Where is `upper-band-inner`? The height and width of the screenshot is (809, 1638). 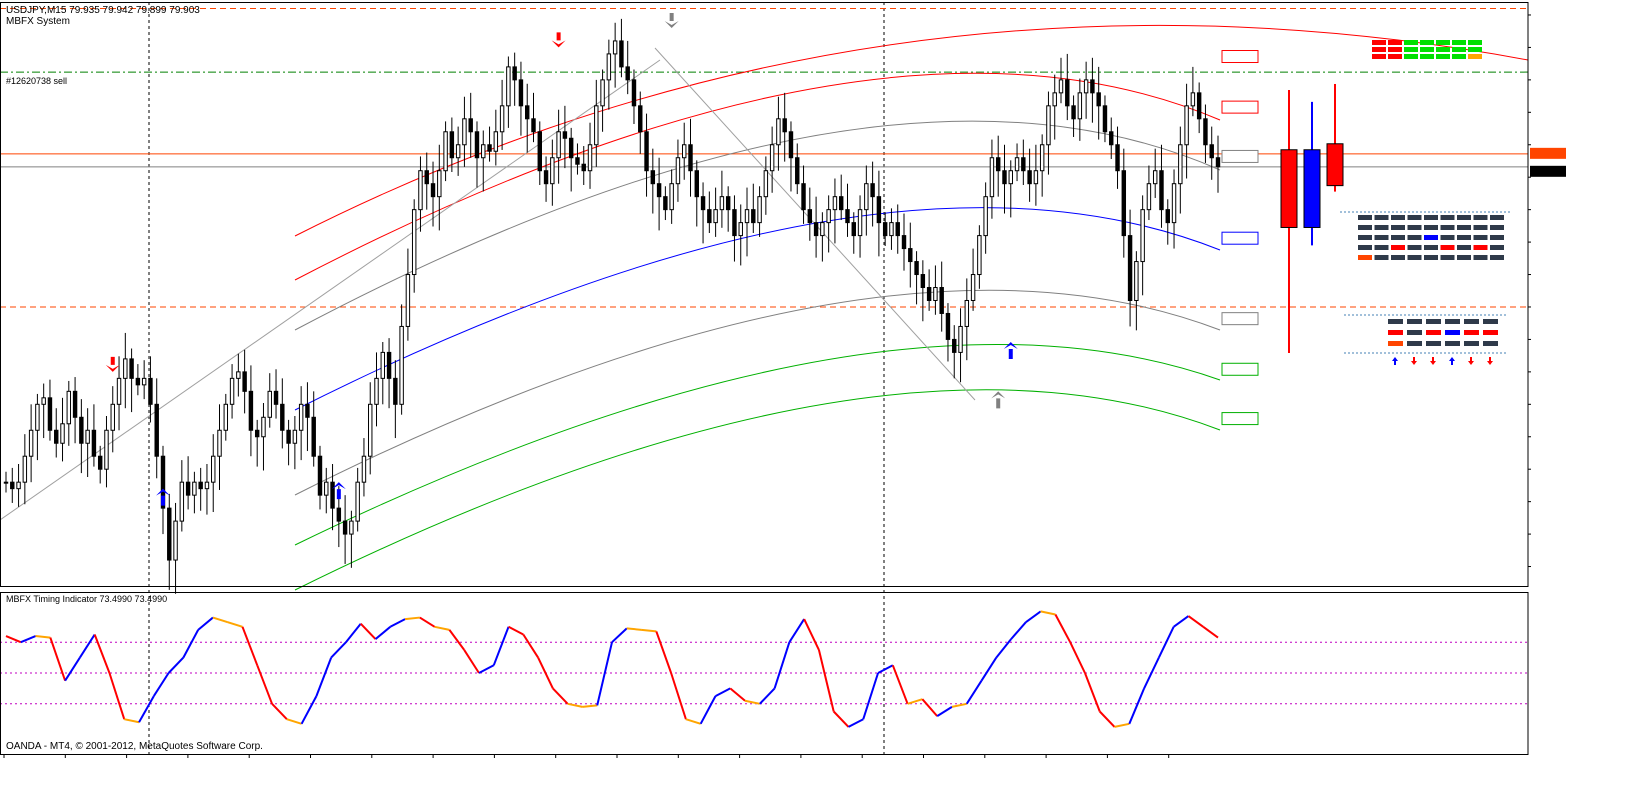 upper-band-inner is located at coordinates (757, 176).